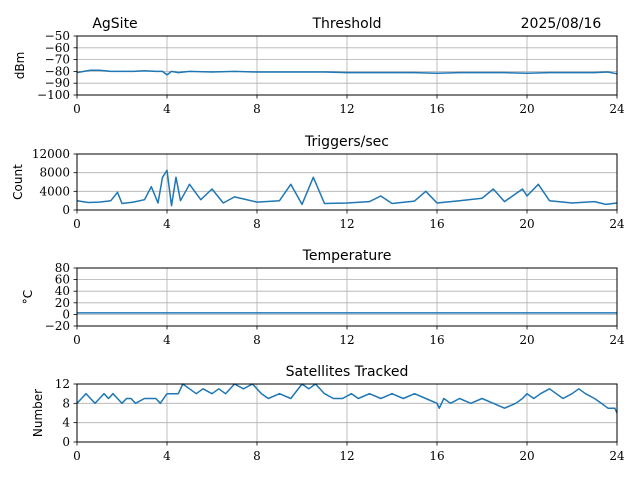 This screenshot has width=640, height=480. What do you see at coordinates (526, 340) in the screenshot?
I see `temperature-x-tick-label: 20` at bounding box center [526, 340].